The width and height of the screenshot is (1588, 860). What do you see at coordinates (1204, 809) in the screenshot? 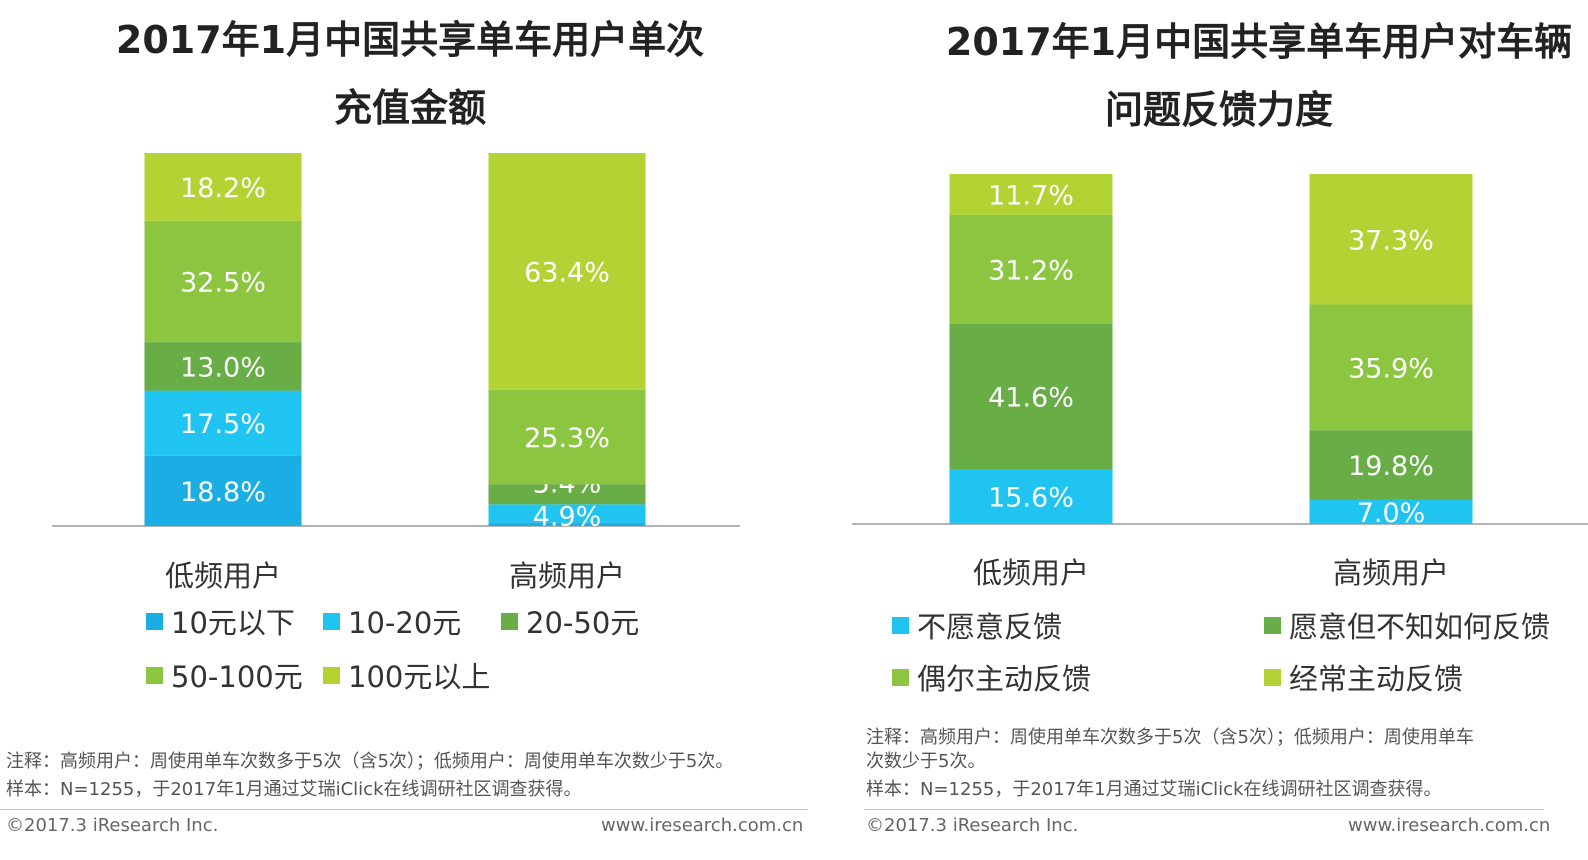
I see `right-footer-divider` at bounding box center [1204, 809].